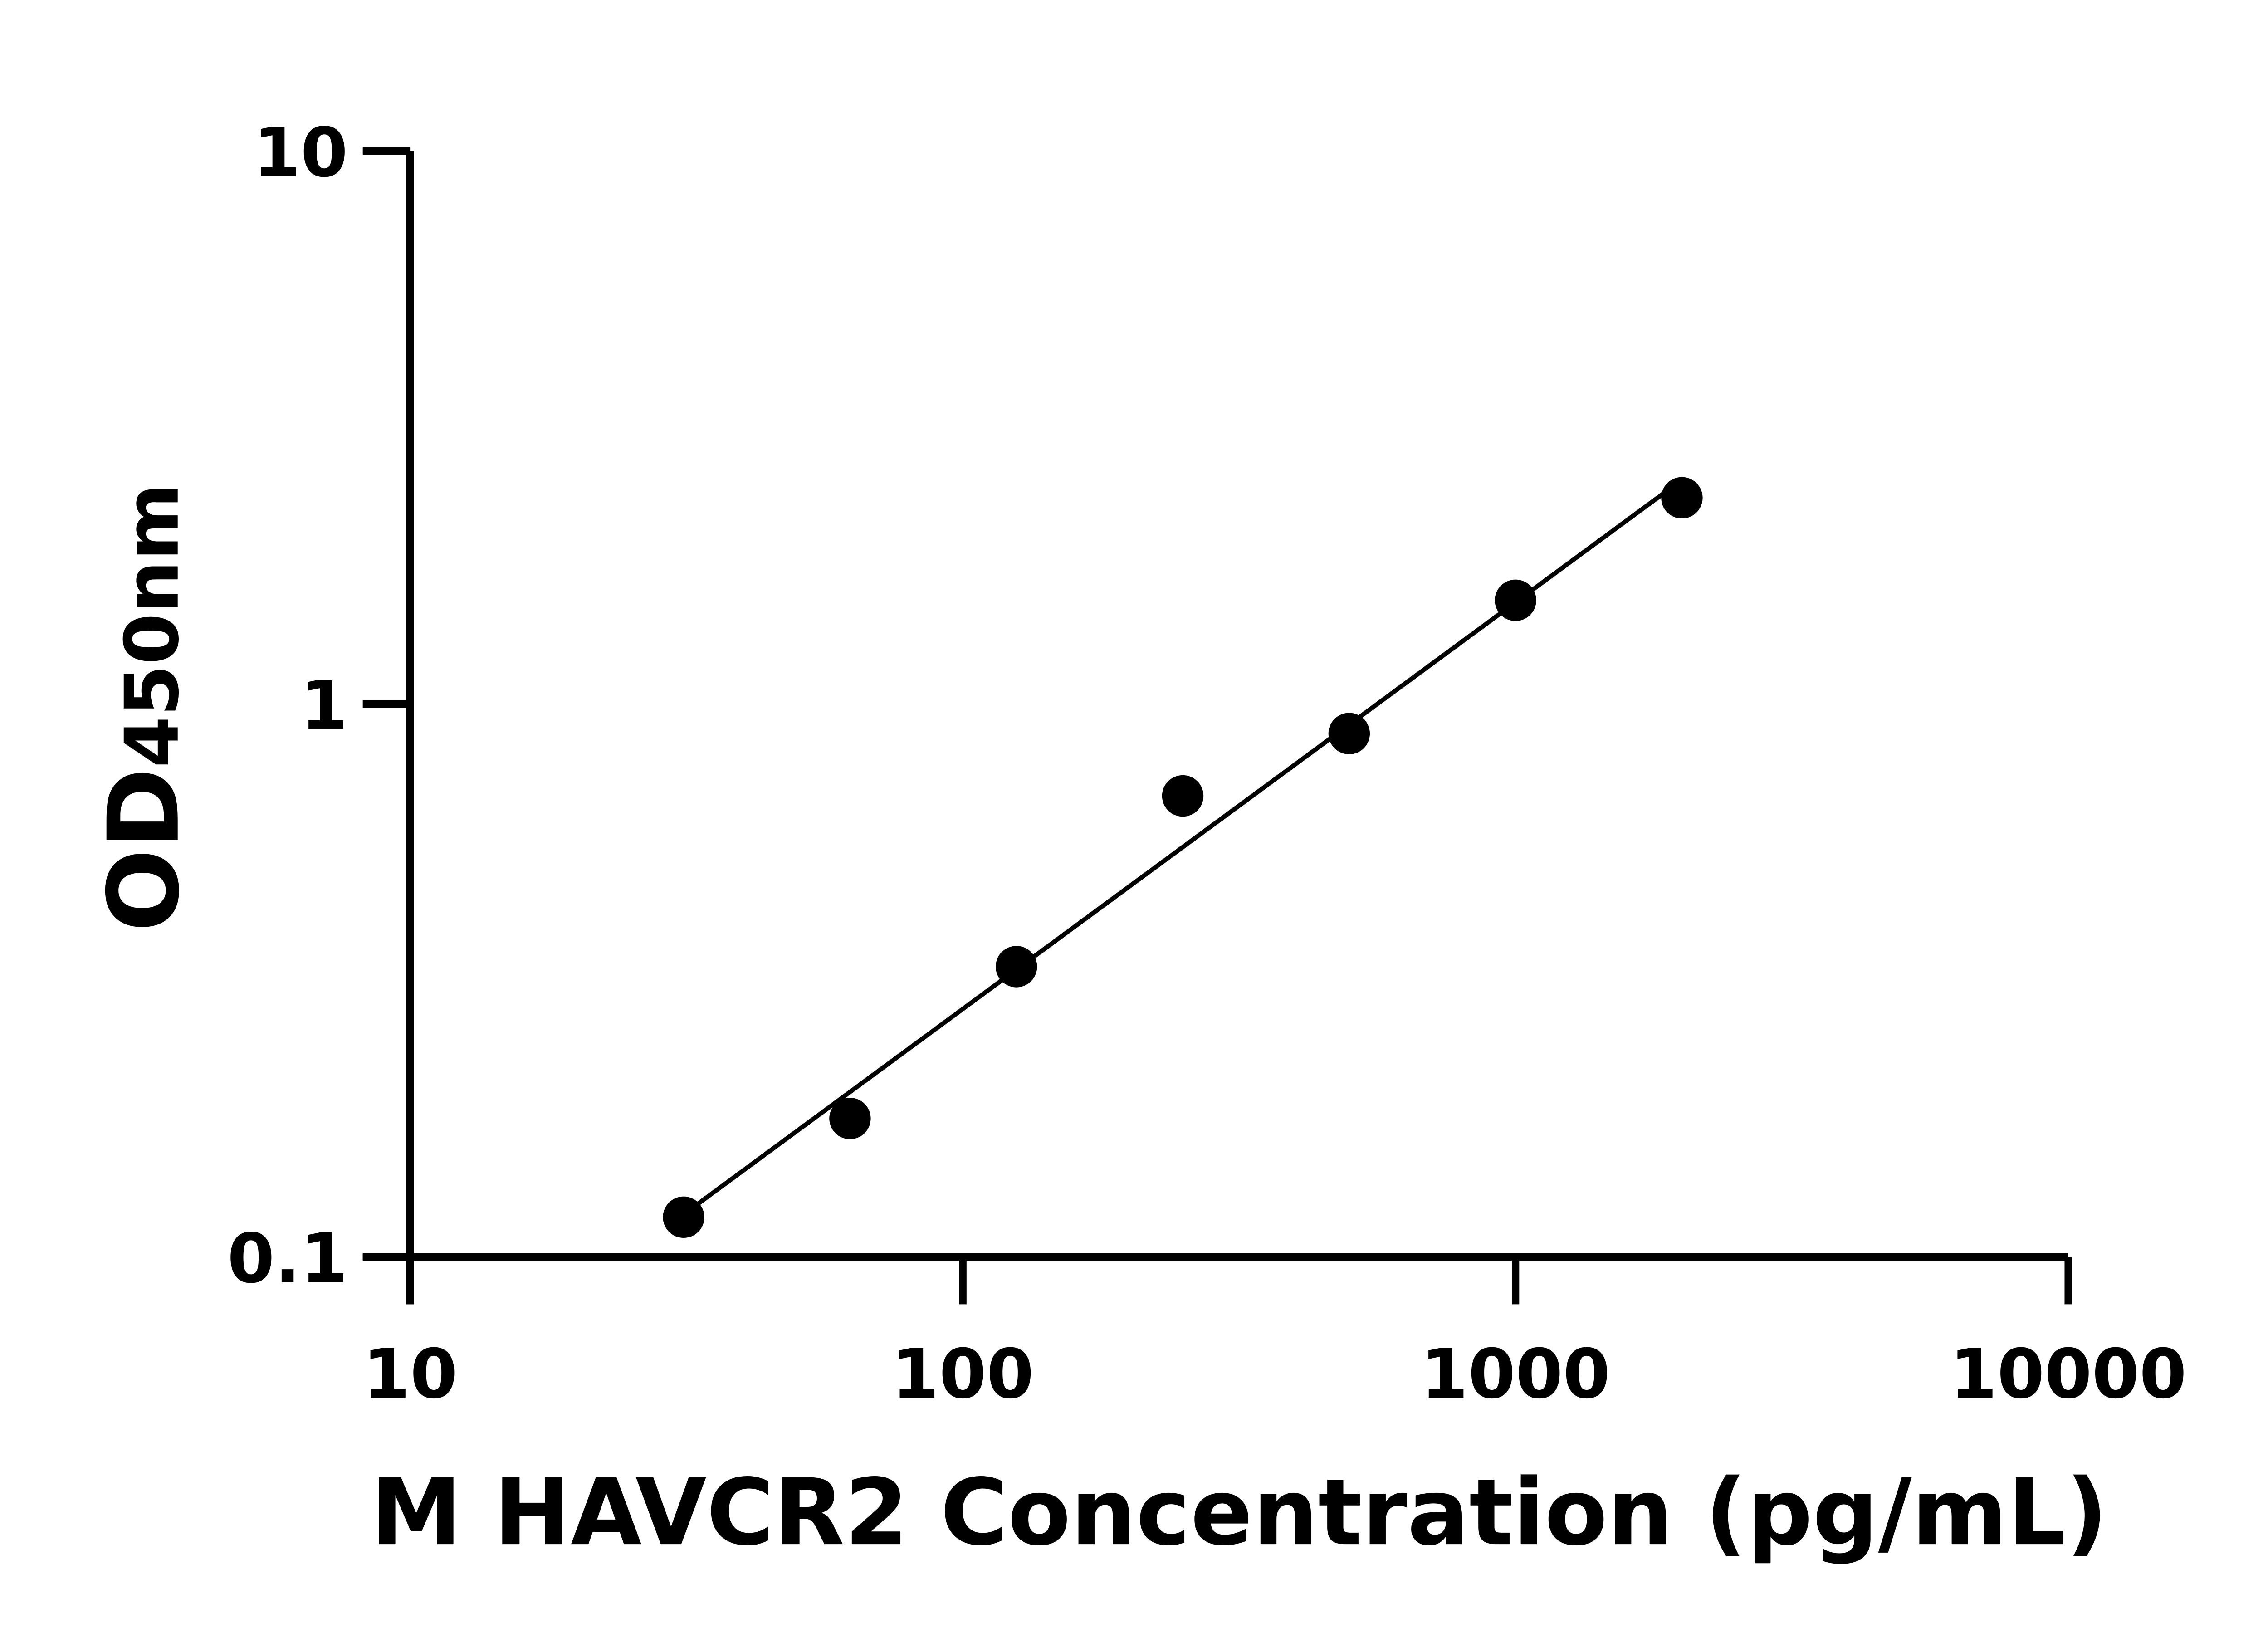  I want to click on y-axis-label-main: OD, so click(144, 850).